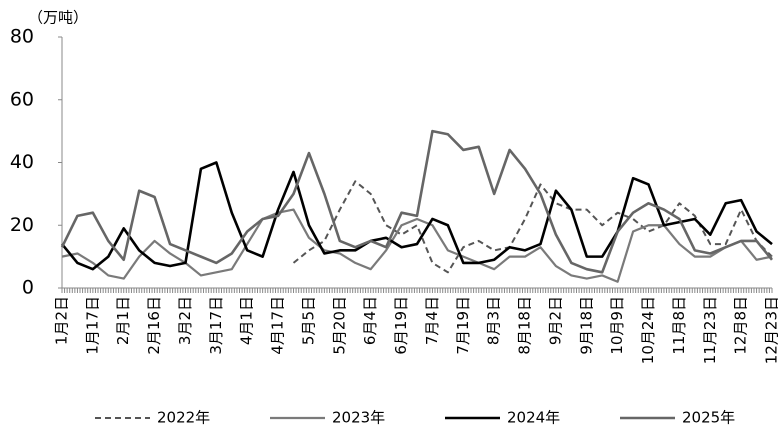 The height and width of the screenshot is (439, 782). Describe the element at coordinates (463, 325) in the screenshot. I see `x-tick-label: 7月19日` at that location.